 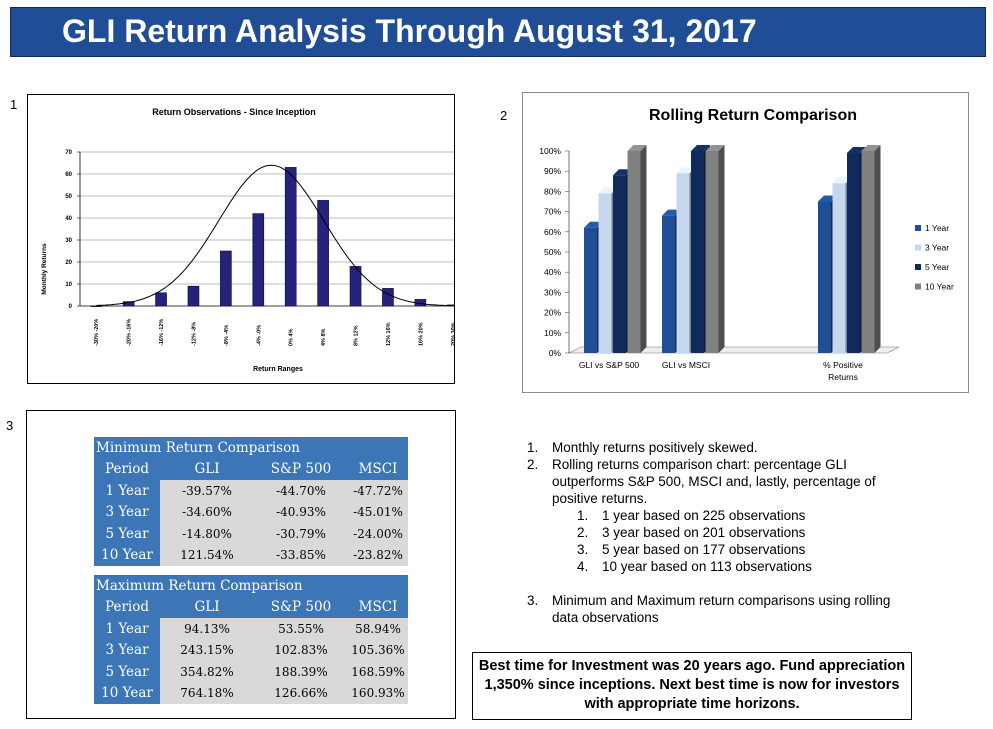 I want to click on max-table-title: Maximum Return Comparison, so click(x=251, y=586).